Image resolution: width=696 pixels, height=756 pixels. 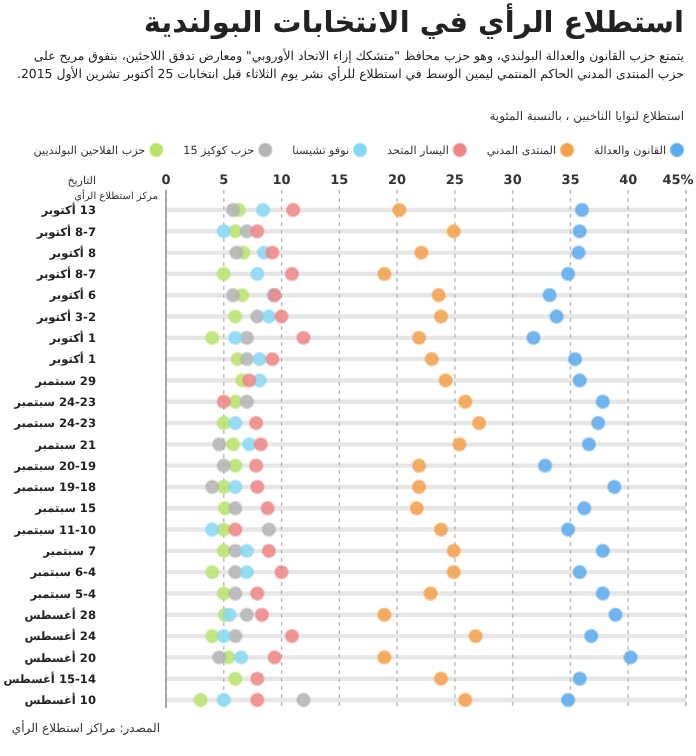 What do you see at coordinates (412, 24) in the screenshot?
I see `chart-title: استطلاع الرأي في الانتخابات البولندية` at bounding box center [412, 24].